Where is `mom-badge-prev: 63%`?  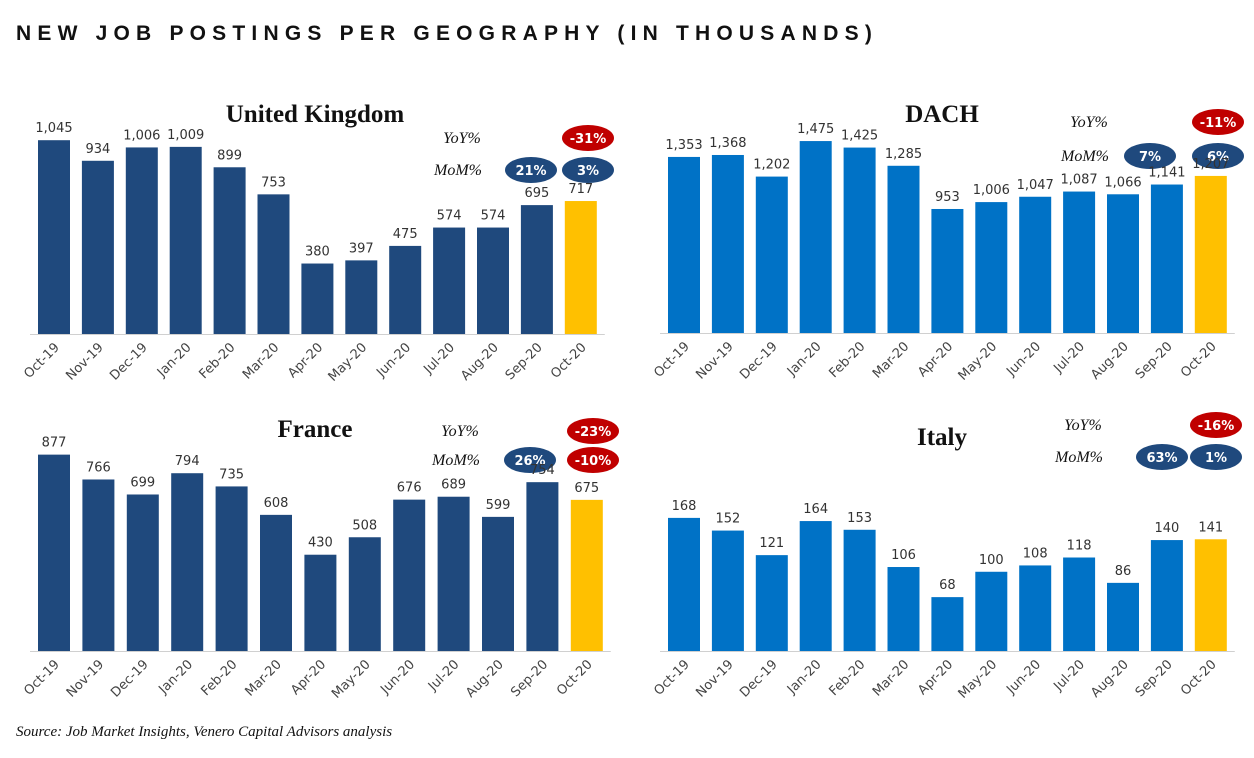 mom-badge-prev: 63% is located at coordinates (1162, 457).